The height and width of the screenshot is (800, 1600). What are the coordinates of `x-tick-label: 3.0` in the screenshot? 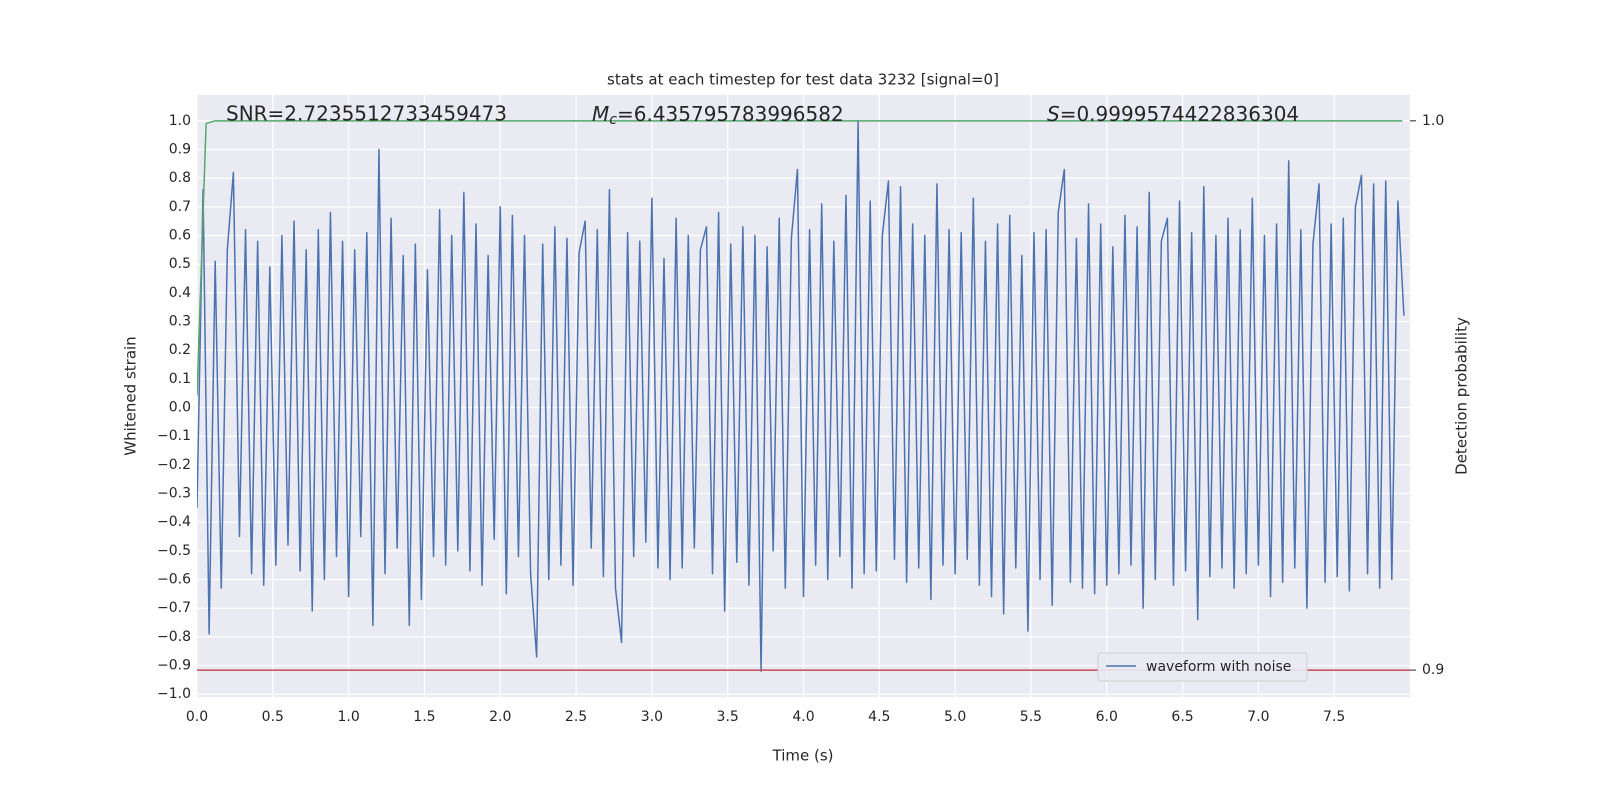 It's located at (652, 717).